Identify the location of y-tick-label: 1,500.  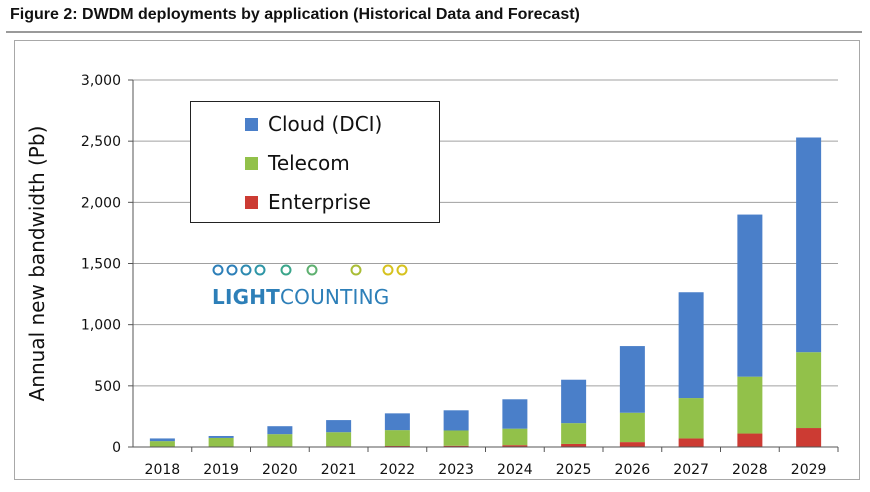
(101, 265).